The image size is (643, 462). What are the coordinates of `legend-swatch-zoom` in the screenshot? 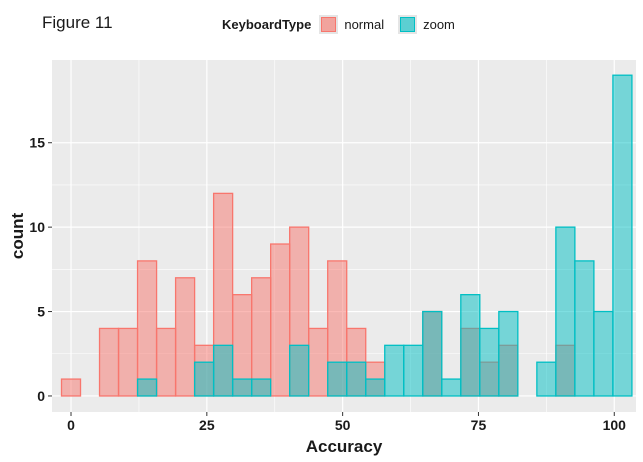 It's located at (408, 24).